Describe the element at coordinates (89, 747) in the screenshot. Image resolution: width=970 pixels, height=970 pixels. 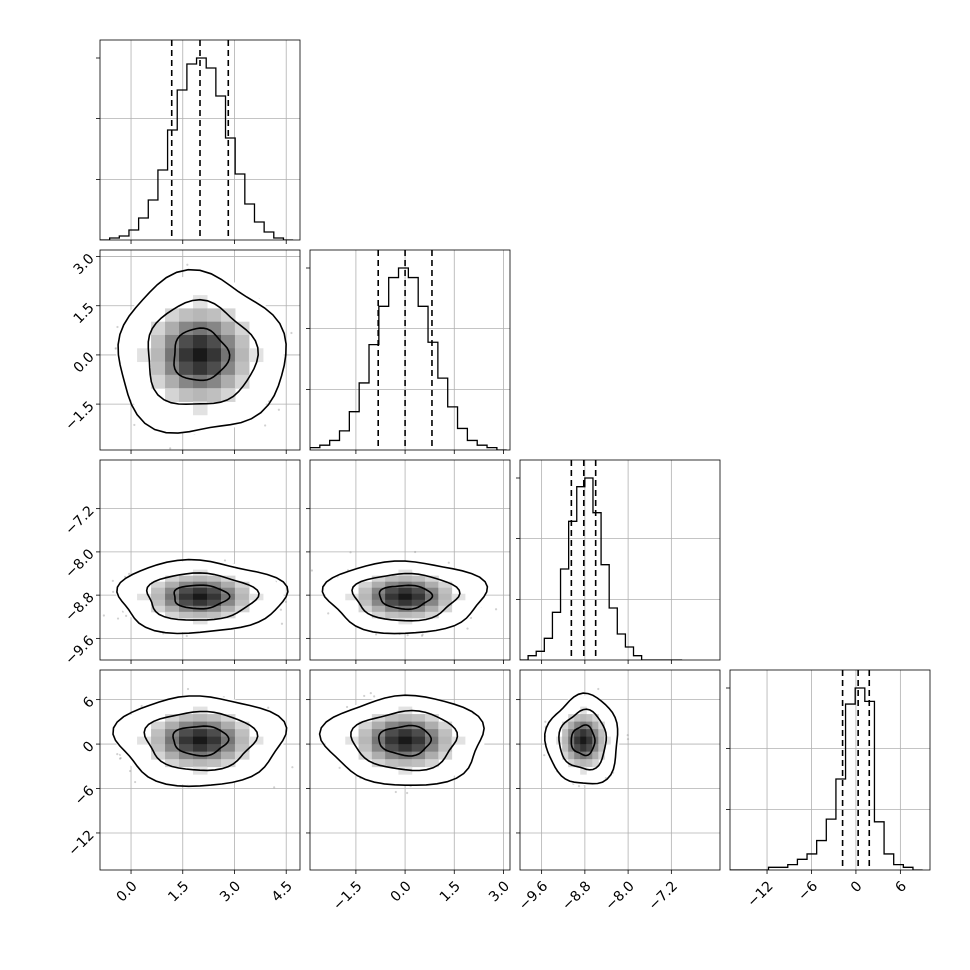
I see `y-tick-label: 0` at that location.